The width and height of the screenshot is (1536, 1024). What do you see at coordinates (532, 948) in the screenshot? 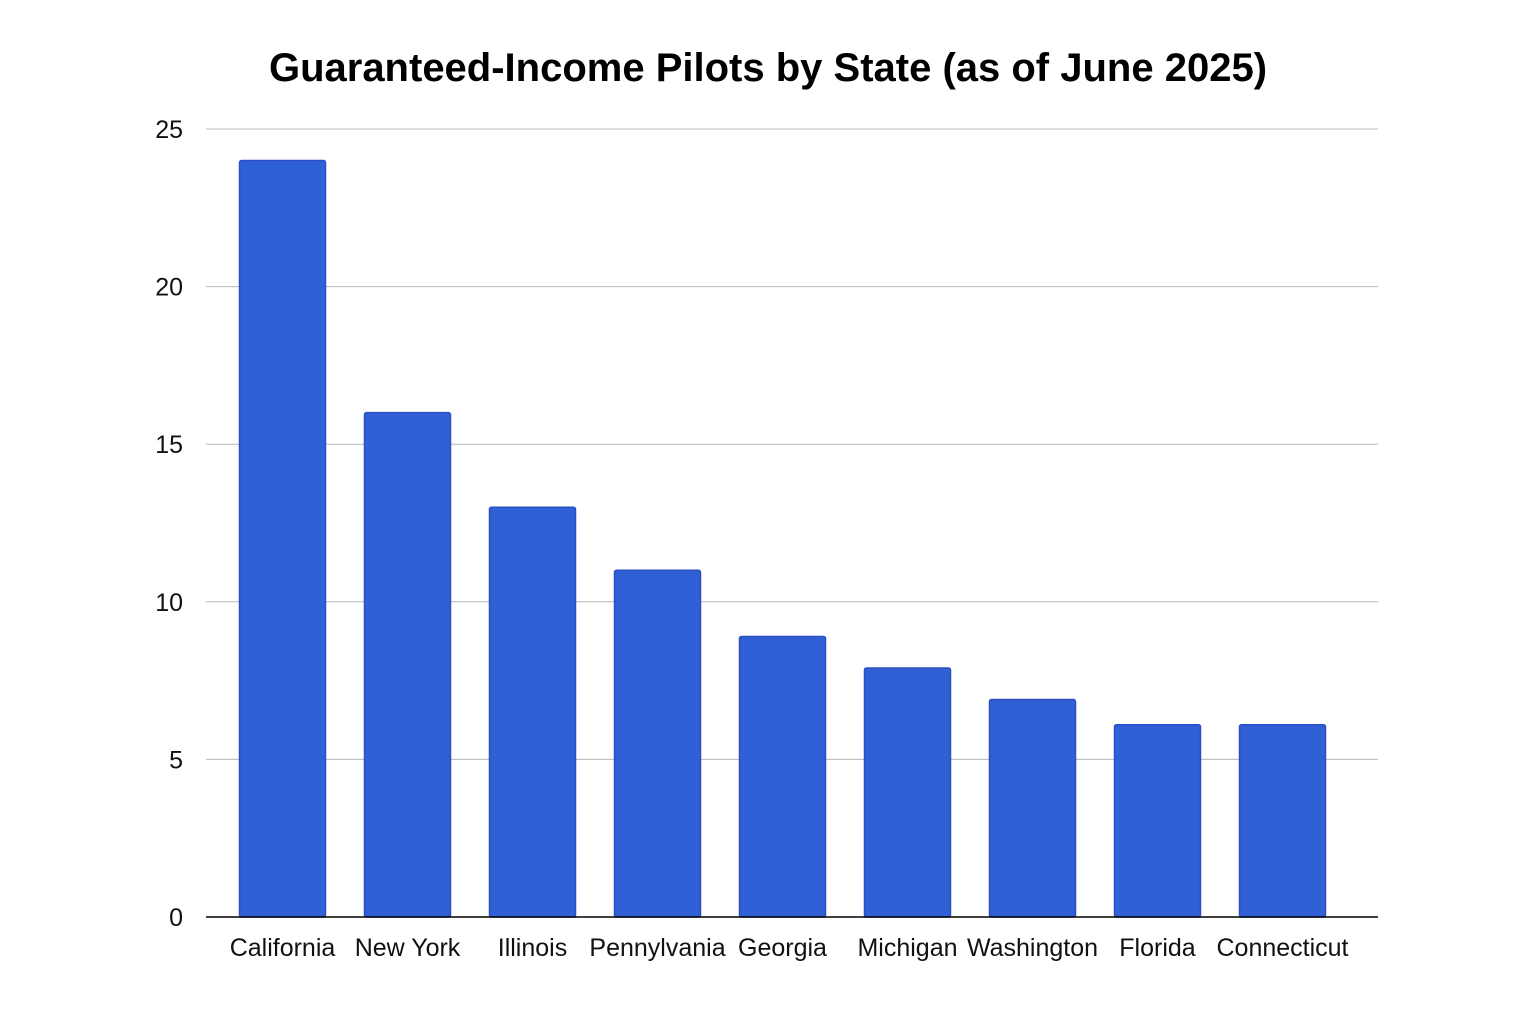
I see `x-category-label: Illinois` at bounding box center [532, 948].